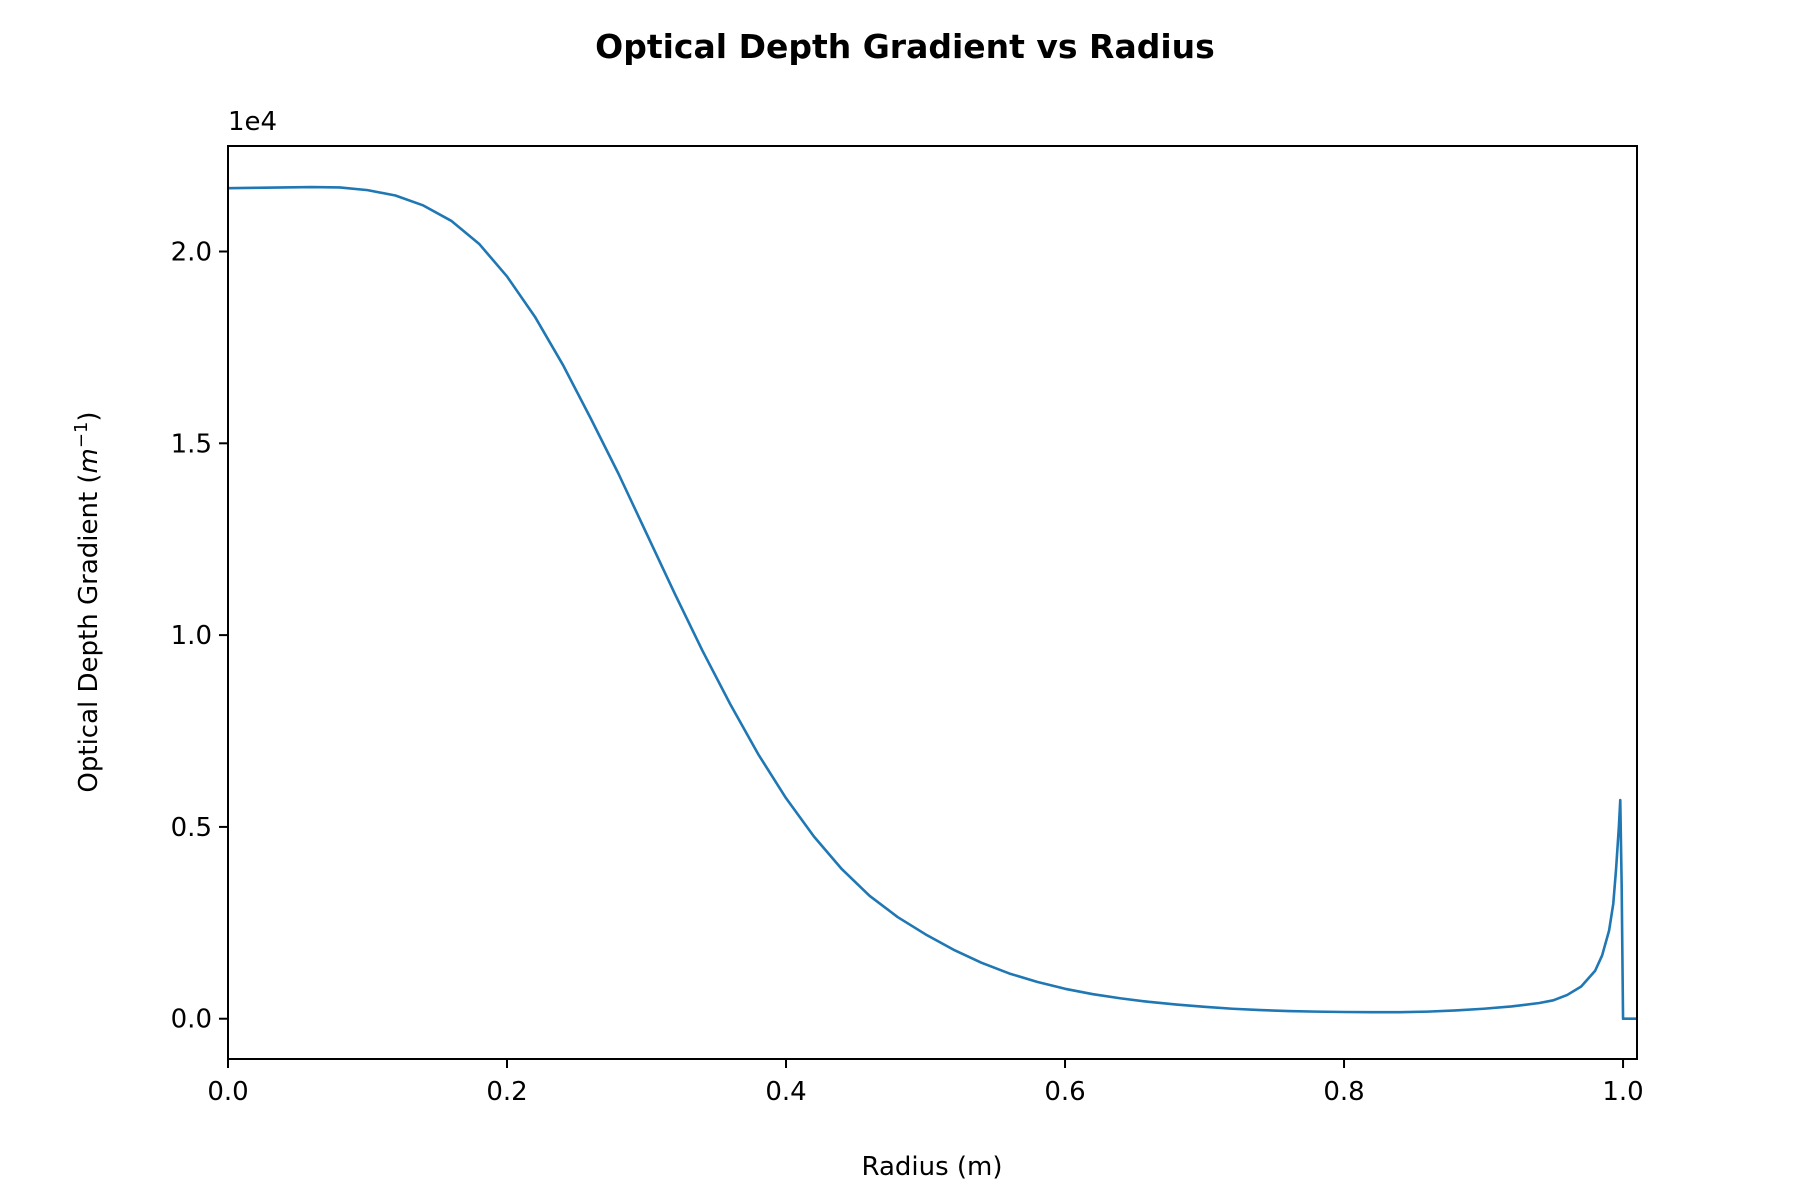  Describe the element at coordinates (191, 636) in the screenshot. I see `y-tick-label: 1.0` at that location.